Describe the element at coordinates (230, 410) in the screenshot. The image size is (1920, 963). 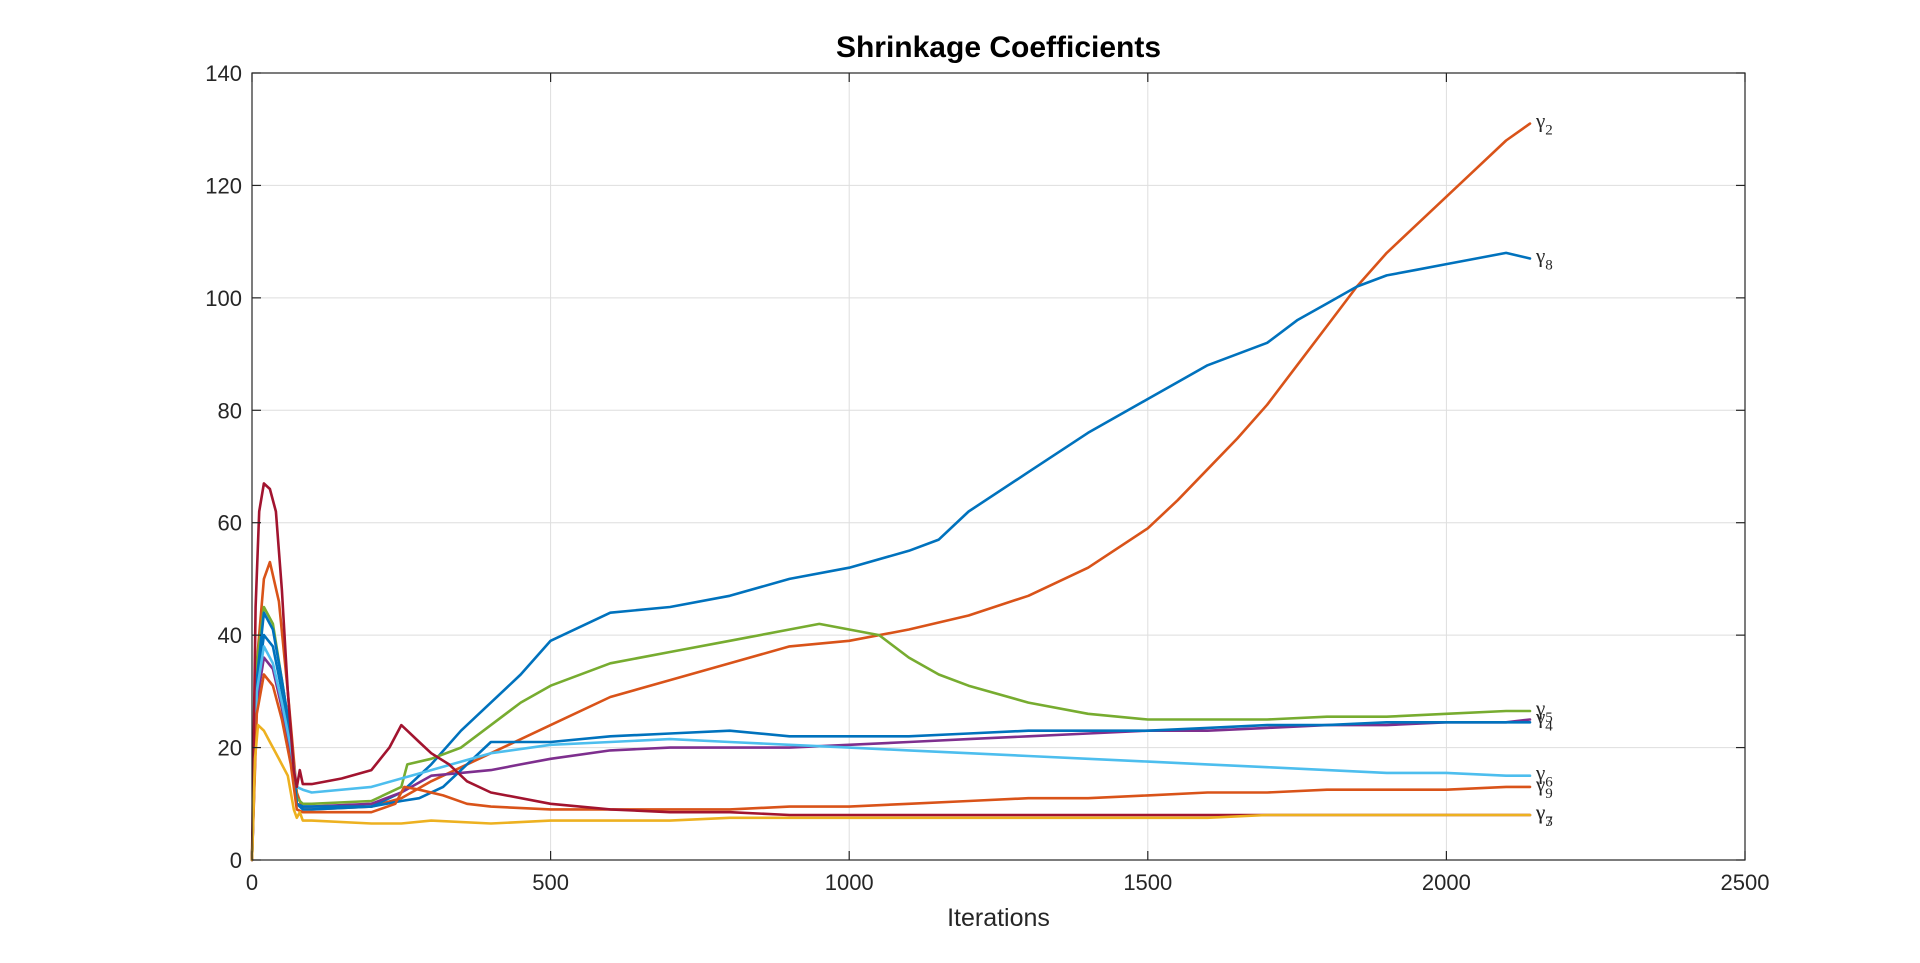
I see `y-tick-label: 80` at that location.